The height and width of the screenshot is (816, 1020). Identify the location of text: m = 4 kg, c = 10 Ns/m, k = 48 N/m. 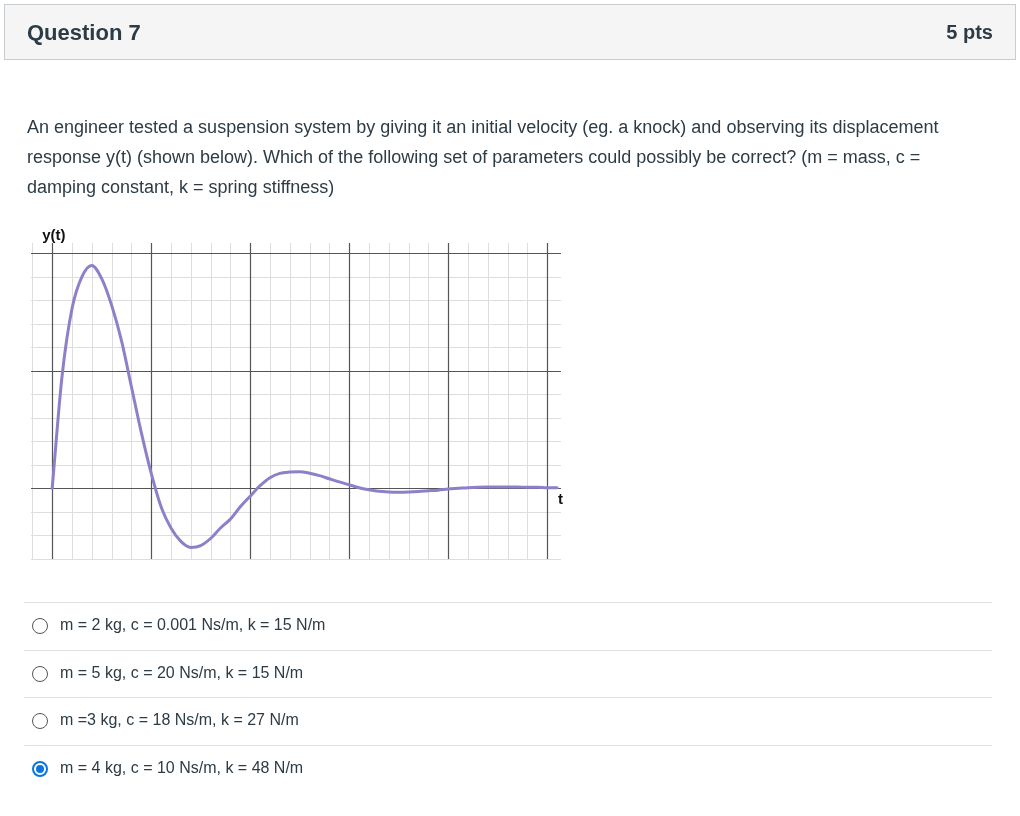
(182, 767).